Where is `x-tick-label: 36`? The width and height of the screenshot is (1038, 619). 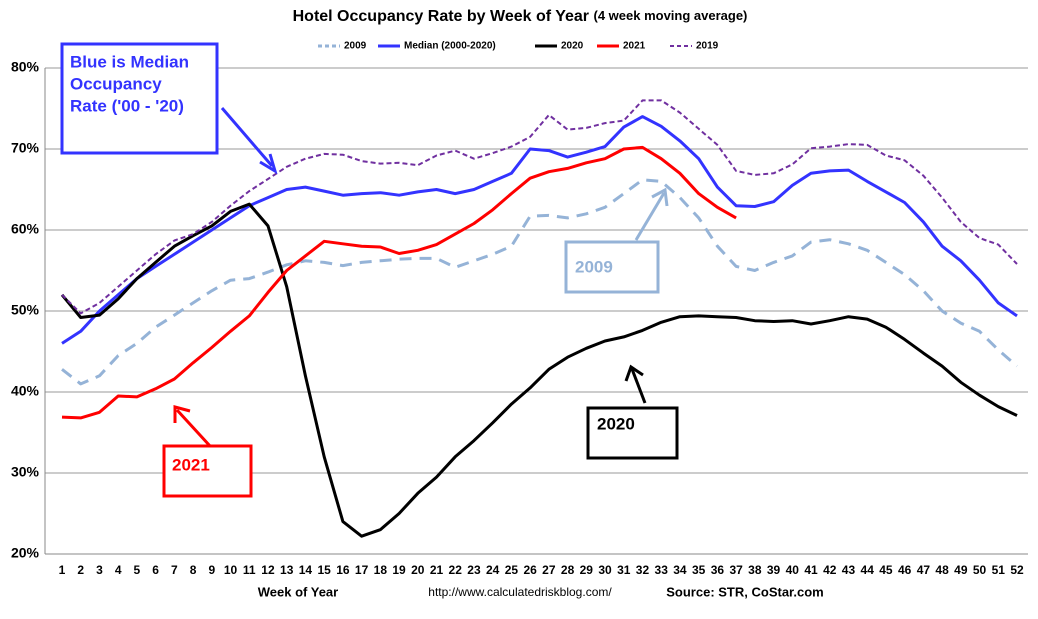
x-tick-label: 36 is located at coordinates (718, 570).